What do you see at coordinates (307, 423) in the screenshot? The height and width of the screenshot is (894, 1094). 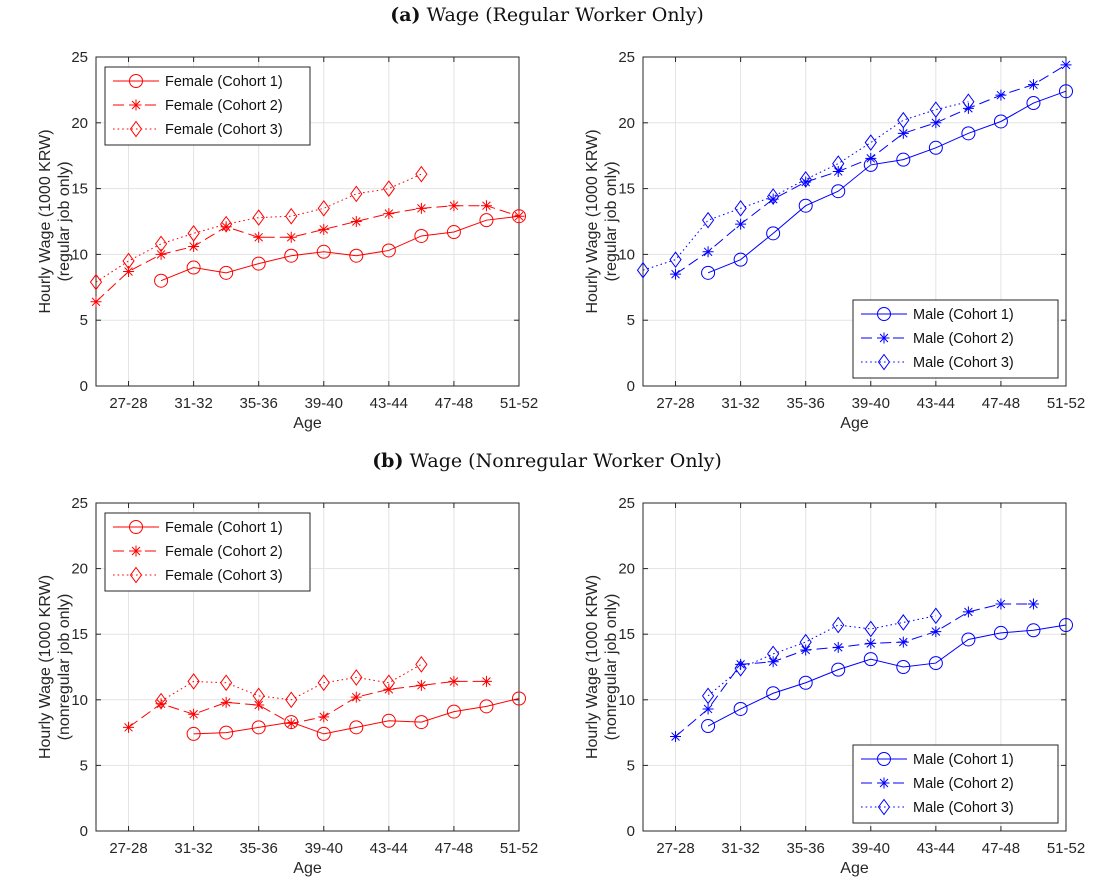 I see `x-axis-label: Age` at bounding box center [307, 423].